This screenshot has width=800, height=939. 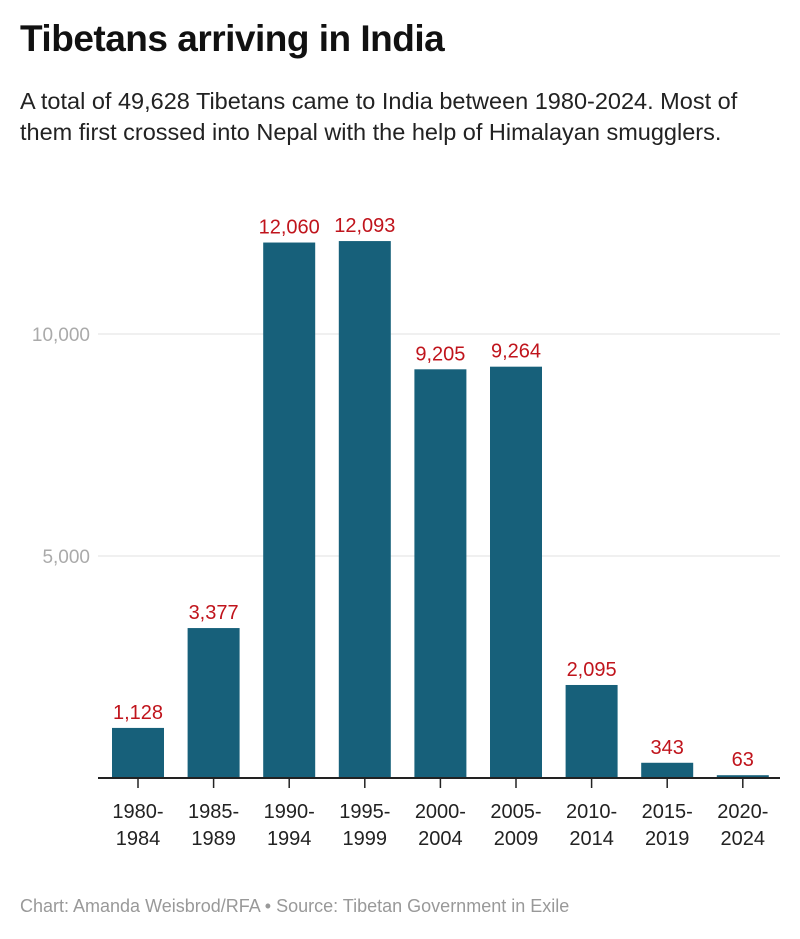 What do you see at coordinates (364, 226) in the screenshot?
I see `data-label: 12,093` at bounding box center [364, 226].